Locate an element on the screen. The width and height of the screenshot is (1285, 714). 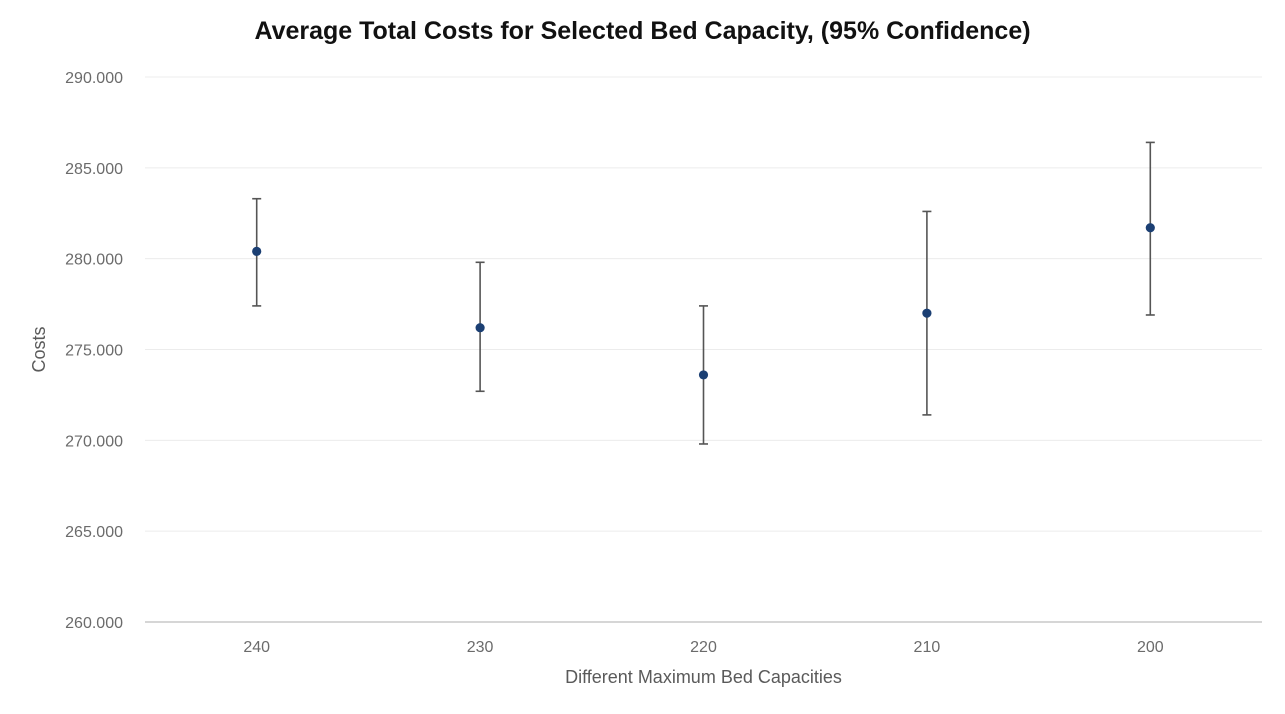
y-tick-label: 280.000 is located at coordinates (94, 260).